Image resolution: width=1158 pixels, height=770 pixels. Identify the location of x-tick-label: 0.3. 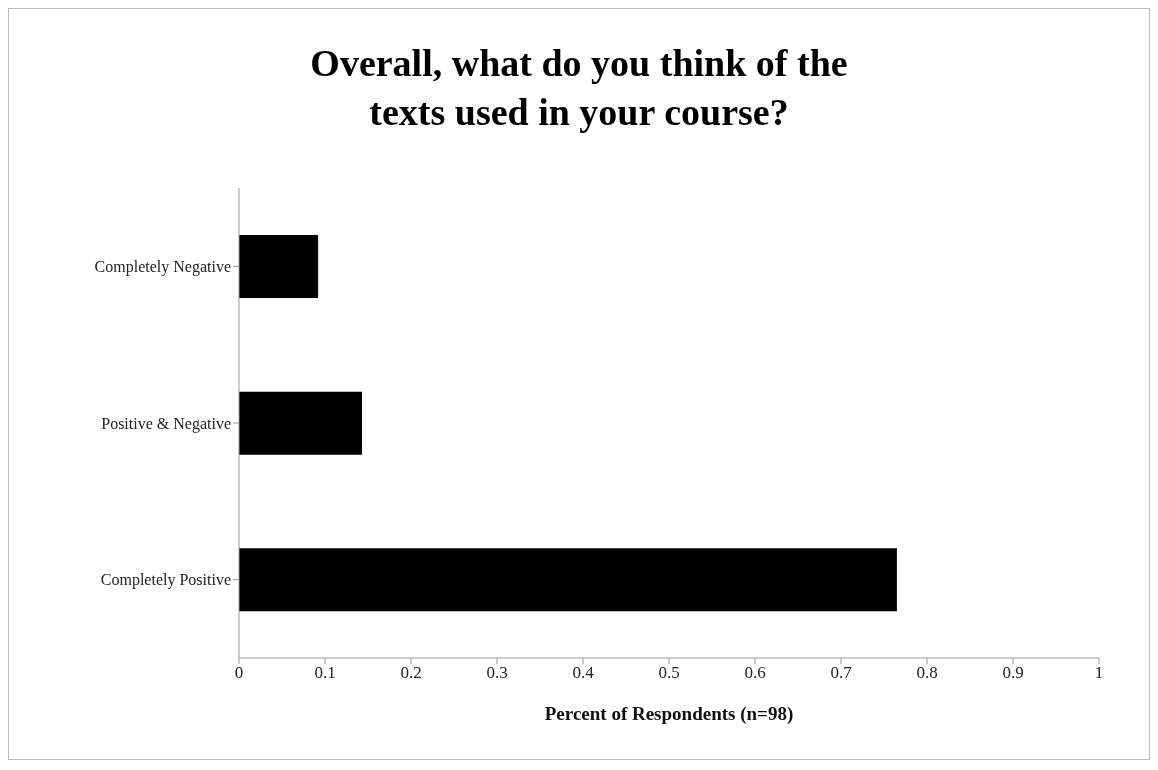
(497, 672).